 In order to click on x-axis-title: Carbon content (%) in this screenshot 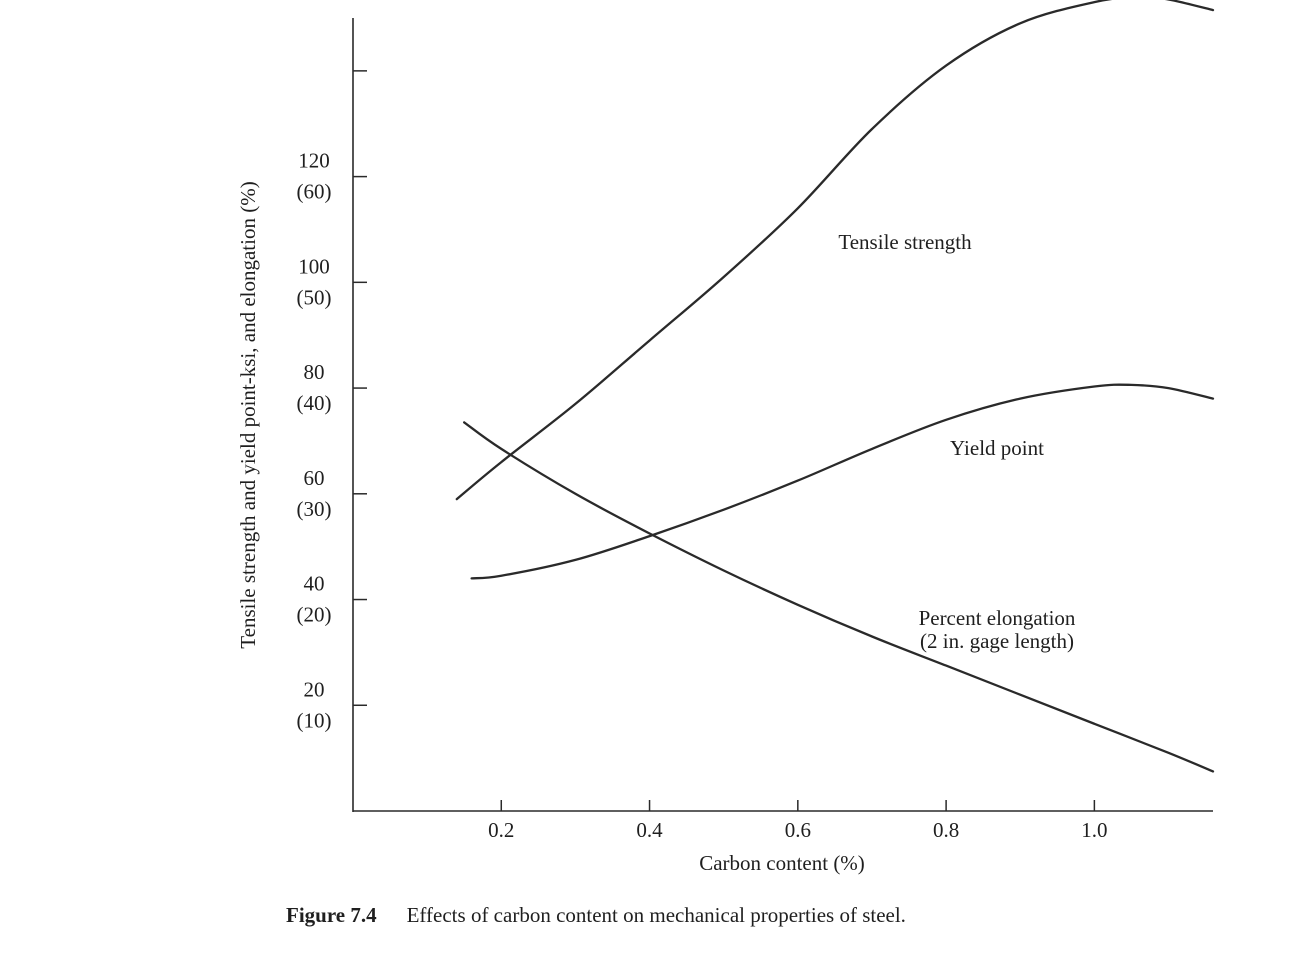, I will do `click(782, 863)`.